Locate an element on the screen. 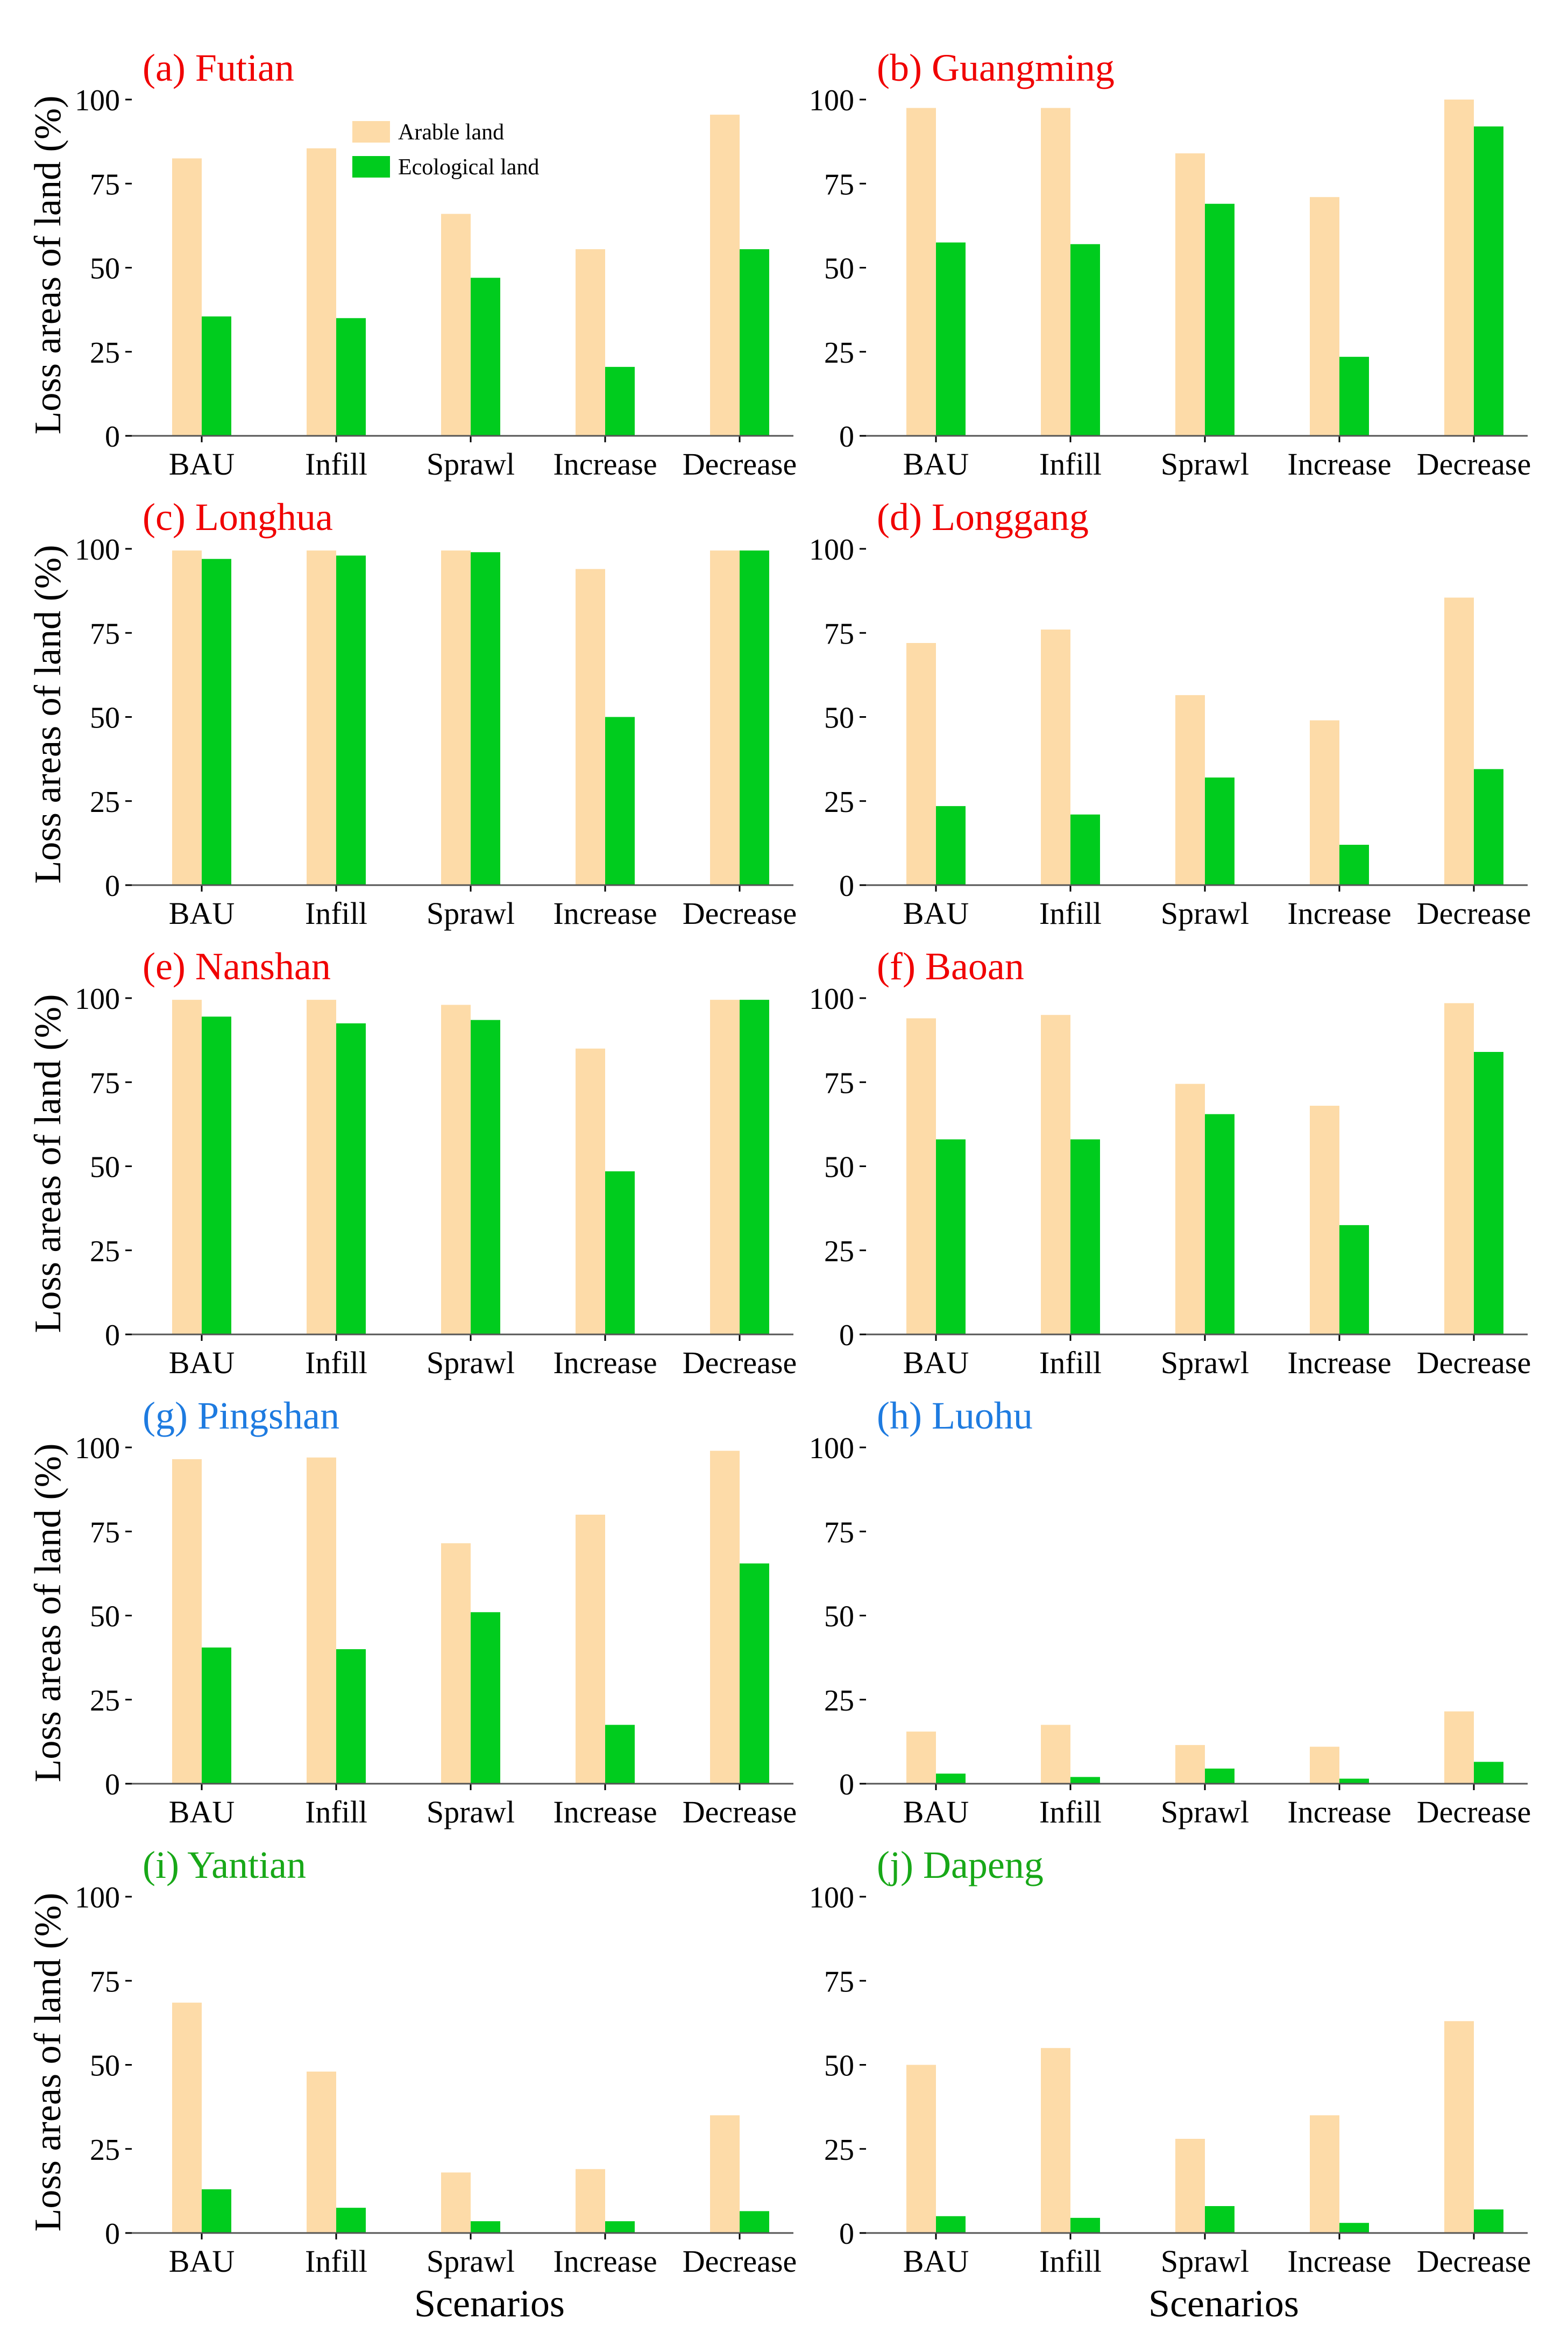 Image resolution: width=1568 pixels, height=2325 pixels. panel-title: (d) Longgang is located at coordinates (983, 517).